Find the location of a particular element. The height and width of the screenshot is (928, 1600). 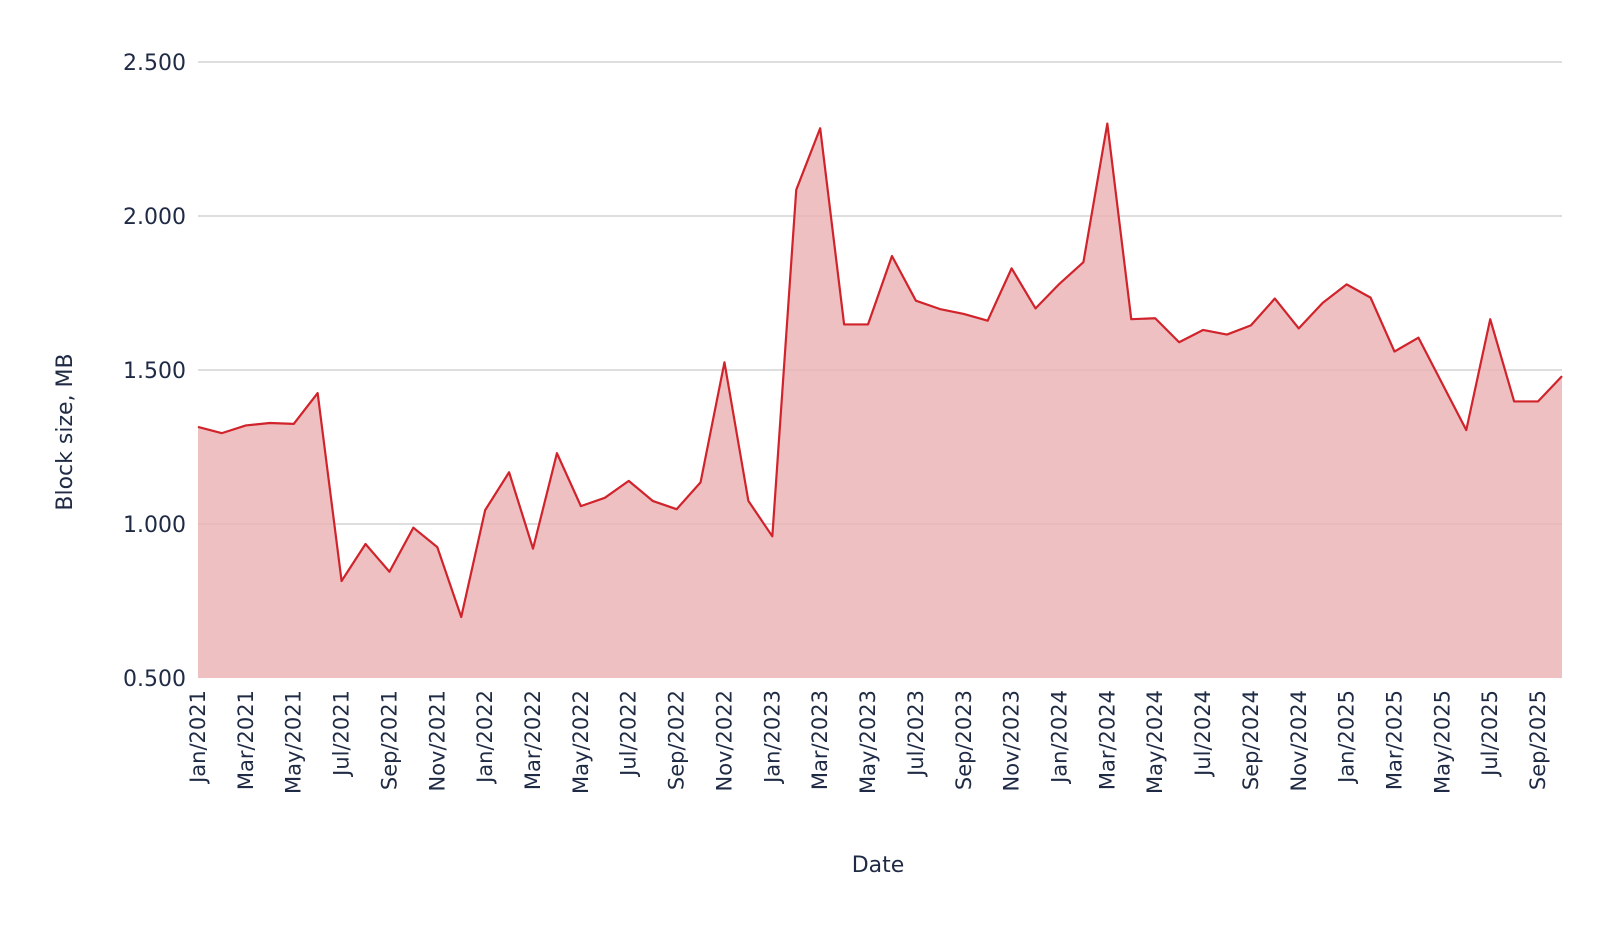

x-tick-label: Mar/2023 is located at coordinates (820, 740).